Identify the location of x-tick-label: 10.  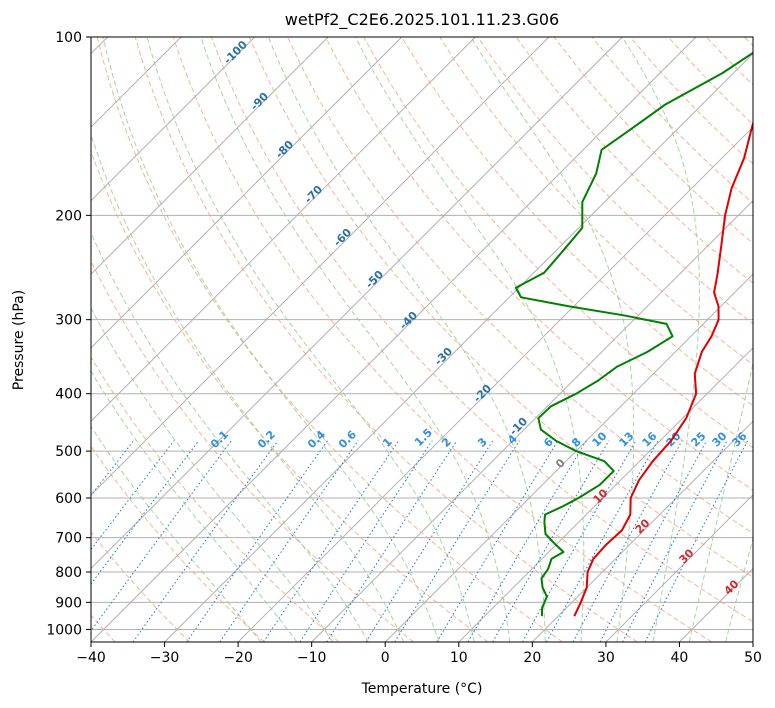
(459, 658).